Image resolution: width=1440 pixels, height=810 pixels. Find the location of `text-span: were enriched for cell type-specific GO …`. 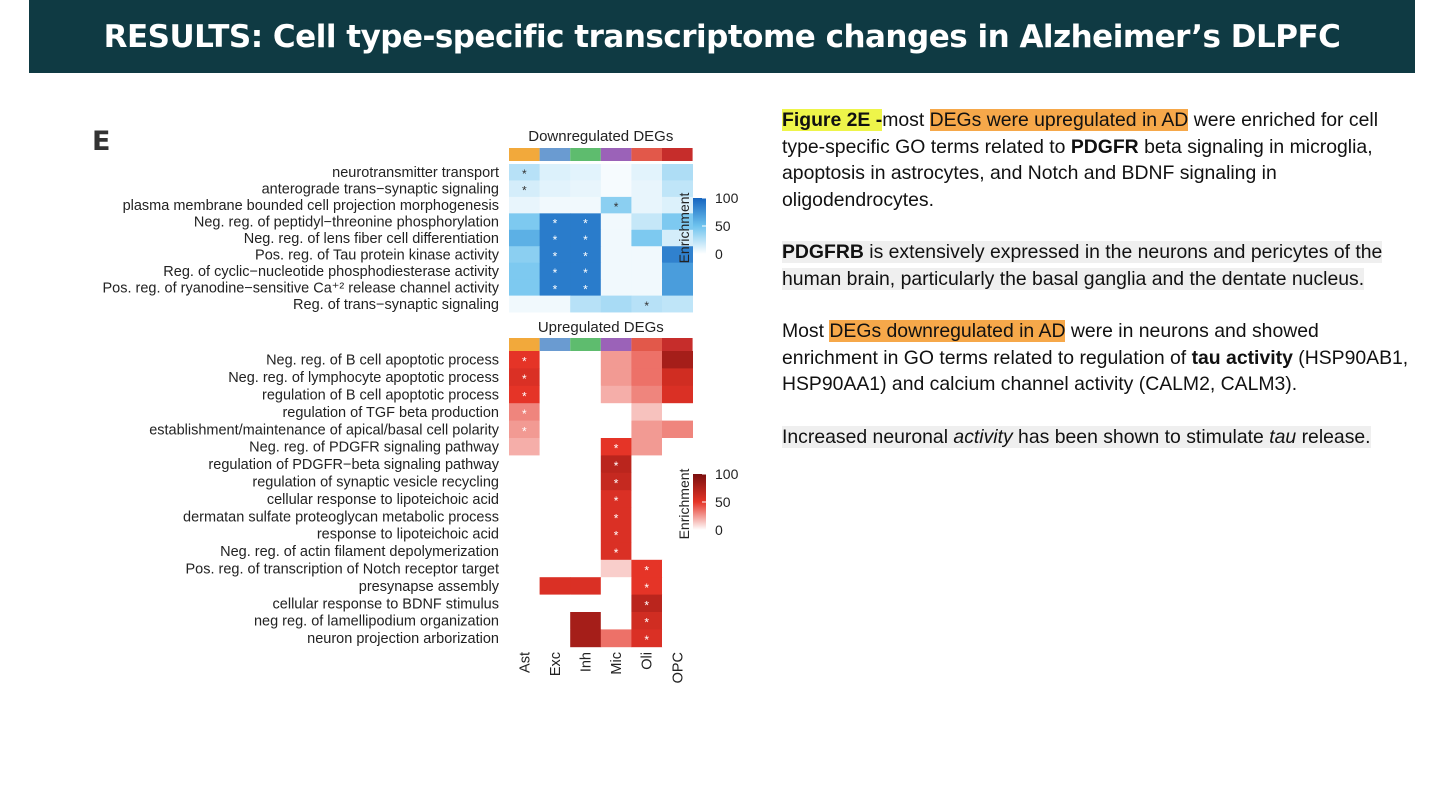

text-span: were enriched for cell type-specific GO … is located at coordinates (1080, 133).